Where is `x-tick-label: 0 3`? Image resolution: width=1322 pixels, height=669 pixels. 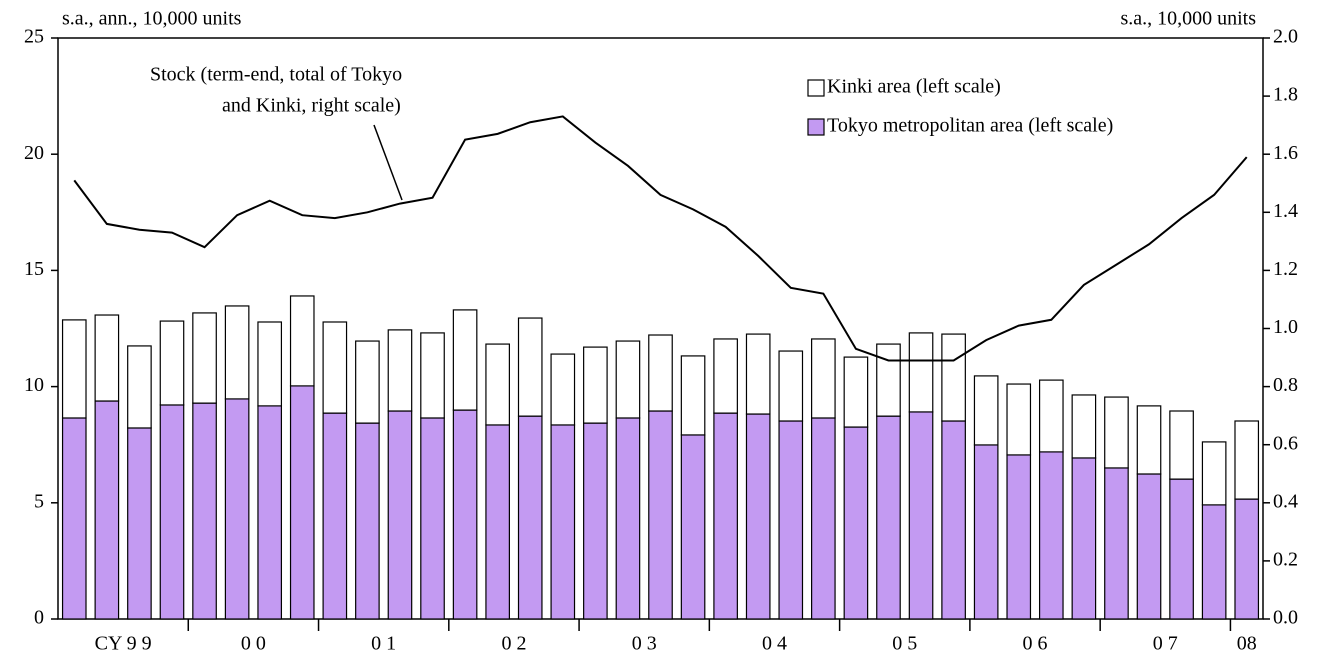
x-tick-label: 0 3 is located at coordinates (644, 644).